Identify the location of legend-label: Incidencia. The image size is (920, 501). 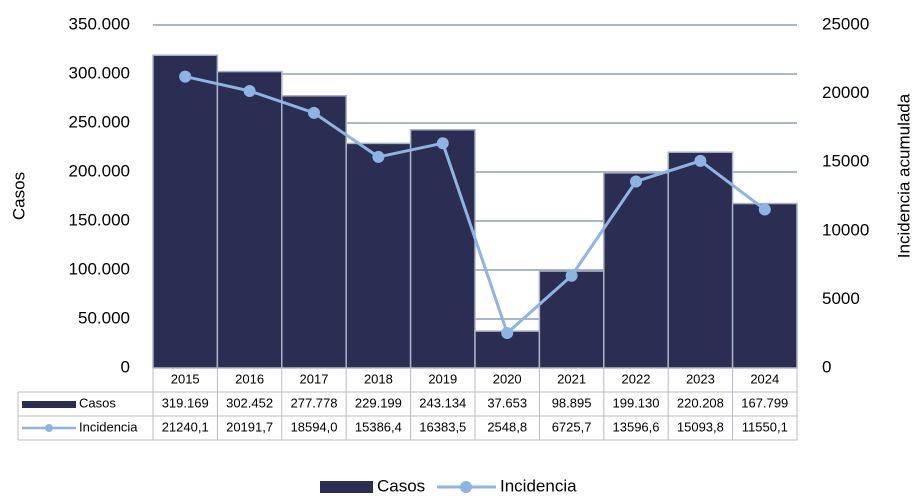
(538, 485).